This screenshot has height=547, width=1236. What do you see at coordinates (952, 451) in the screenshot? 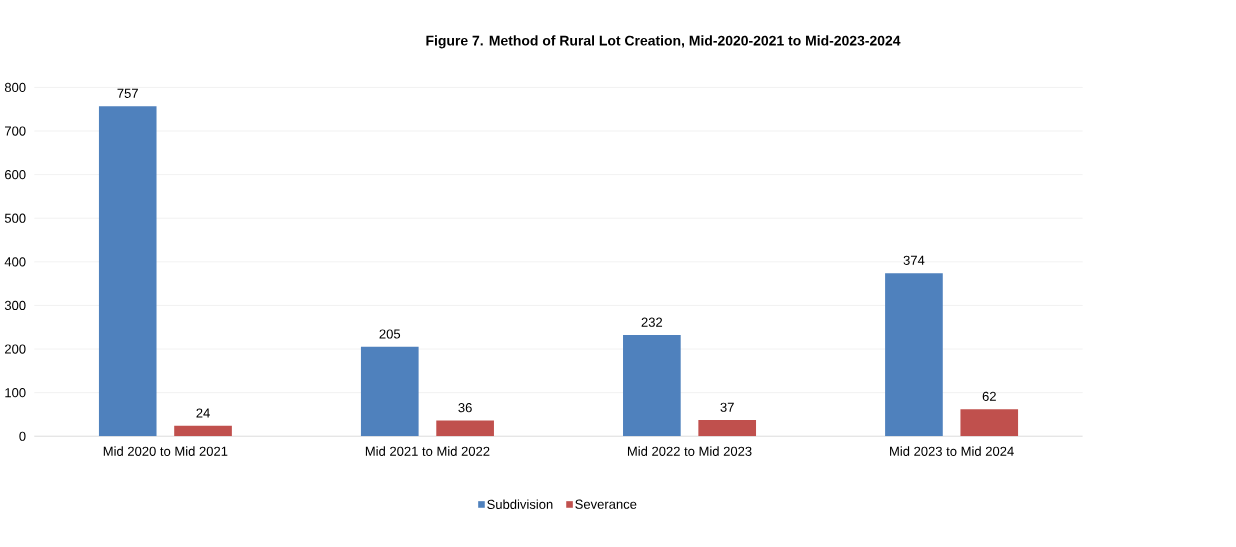
I see `x-tick-label: Mid 2023 to Mid 2024` at bounding box center [952, 451].